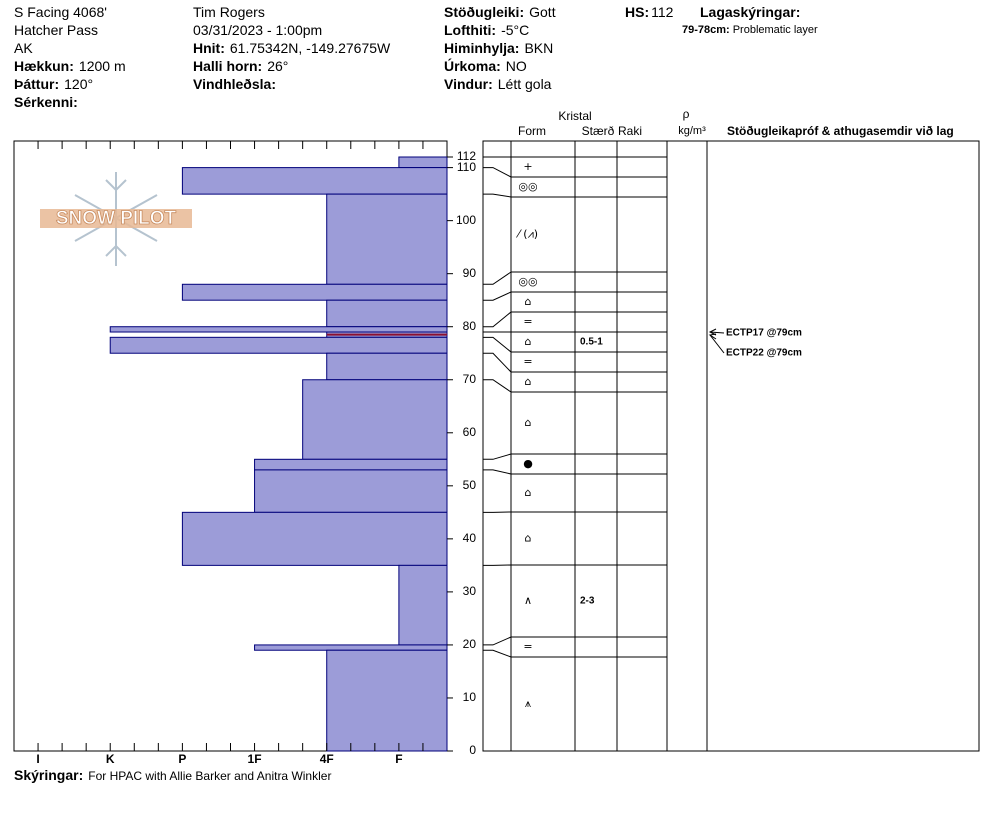  What do you see at coordinates (48, 102) in the screenshot?
I see `field: Sérkenni:` at bounding box center [48, 102].